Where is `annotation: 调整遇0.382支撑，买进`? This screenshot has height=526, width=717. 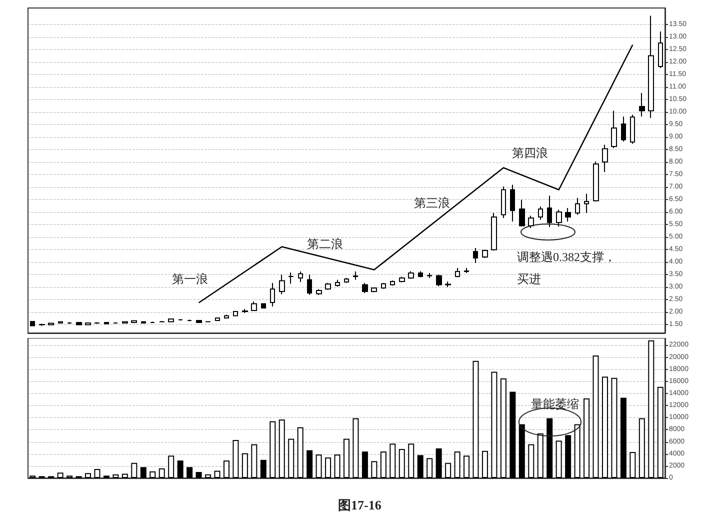 annotation: 调整遇0.382支撑，买进 is located at coordinates (566, 268).